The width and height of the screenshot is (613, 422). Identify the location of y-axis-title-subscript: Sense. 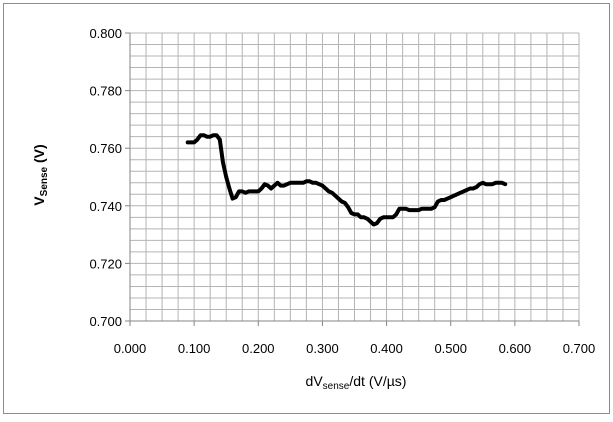
(44, 181).